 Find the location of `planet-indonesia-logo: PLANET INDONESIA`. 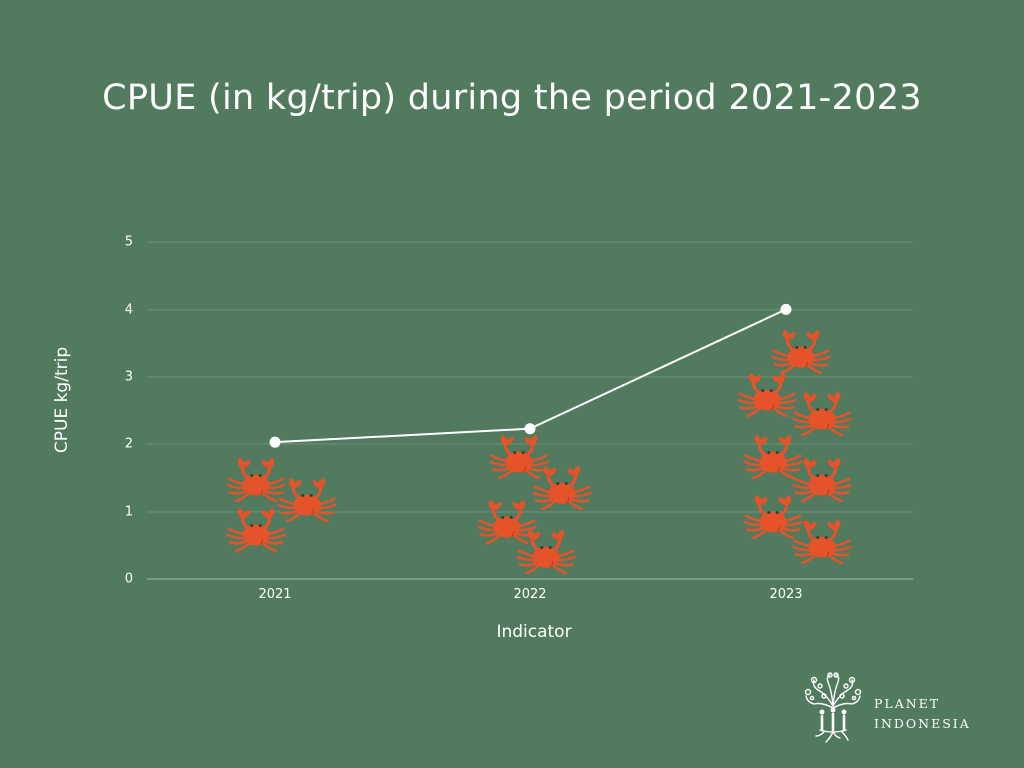

planet-indonesia-logo: PLANET INDONESIA is located at coordinates (892, 707).